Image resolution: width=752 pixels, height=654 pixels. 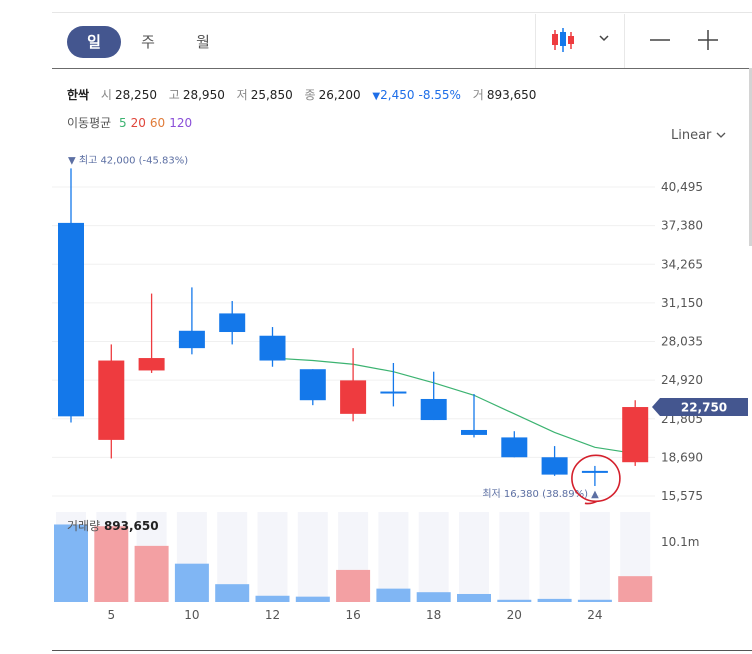 I want to click on x-tick-label: 12, so click(x=272, y=615).